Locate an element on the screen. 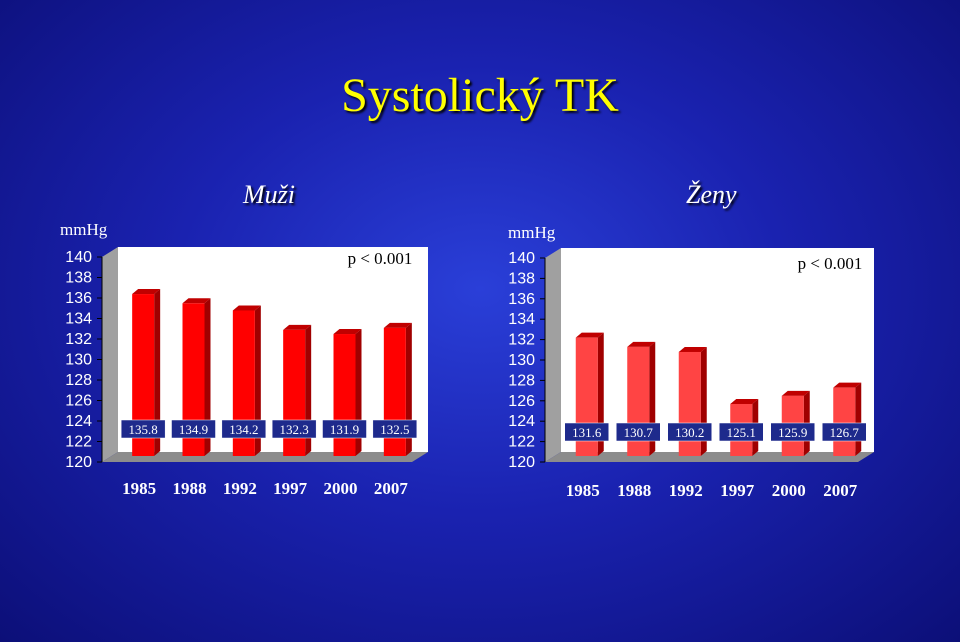  y-unit-men: mmHg is located at coordinates (84, 229).